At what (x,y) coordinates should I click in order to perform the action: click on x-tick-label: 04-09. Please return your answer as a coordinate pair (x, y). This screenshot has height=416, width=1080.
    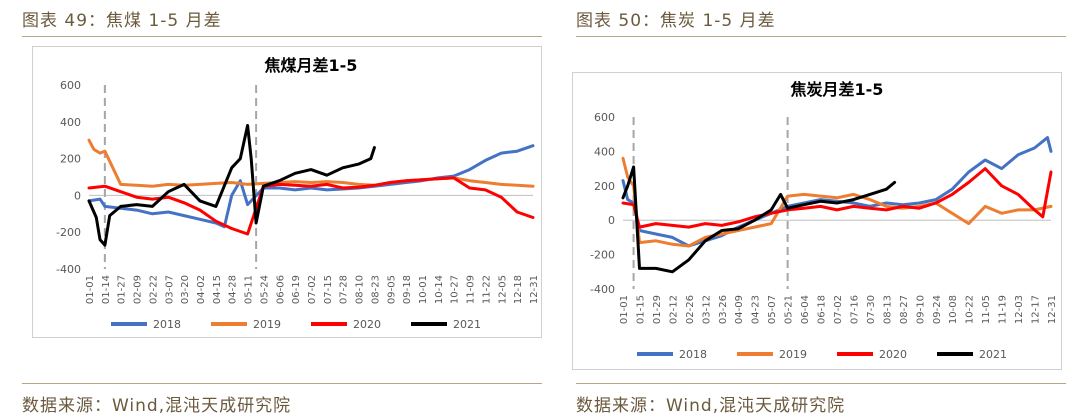
    Looking at the image, I should click on (739, 309).